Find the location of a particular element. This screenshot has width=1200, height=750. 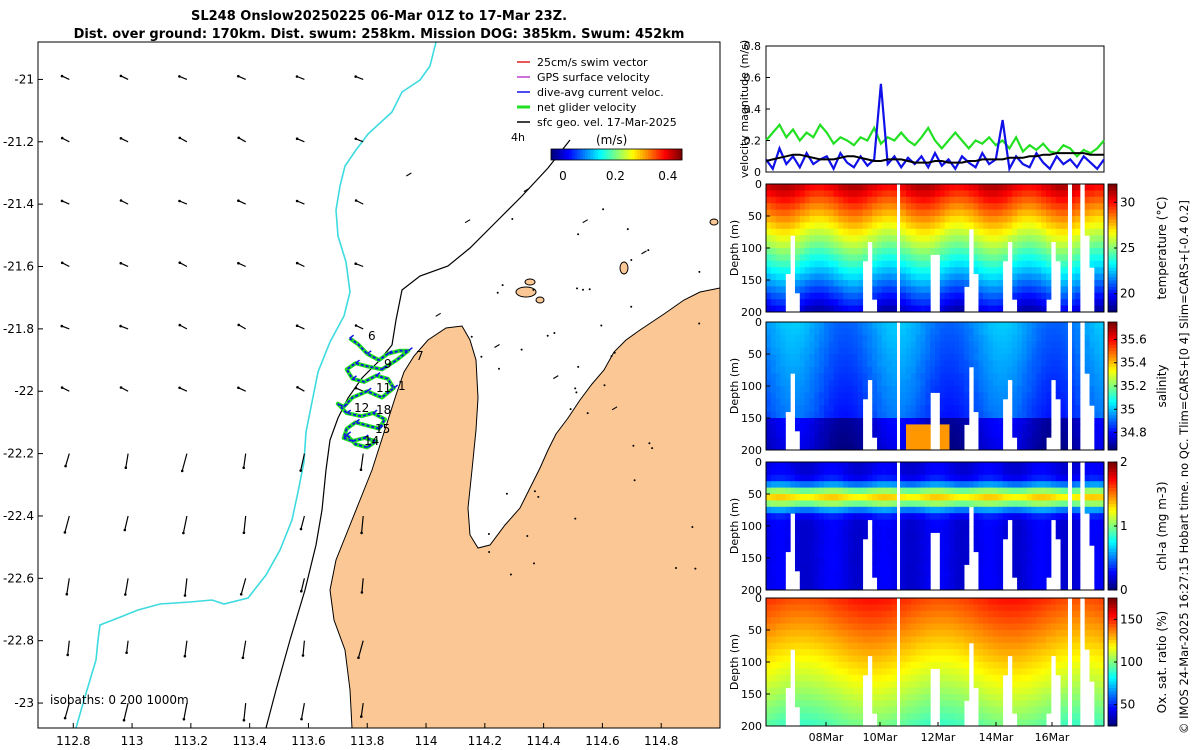

track-day-label: 6 is located at coordinates (372, 336).